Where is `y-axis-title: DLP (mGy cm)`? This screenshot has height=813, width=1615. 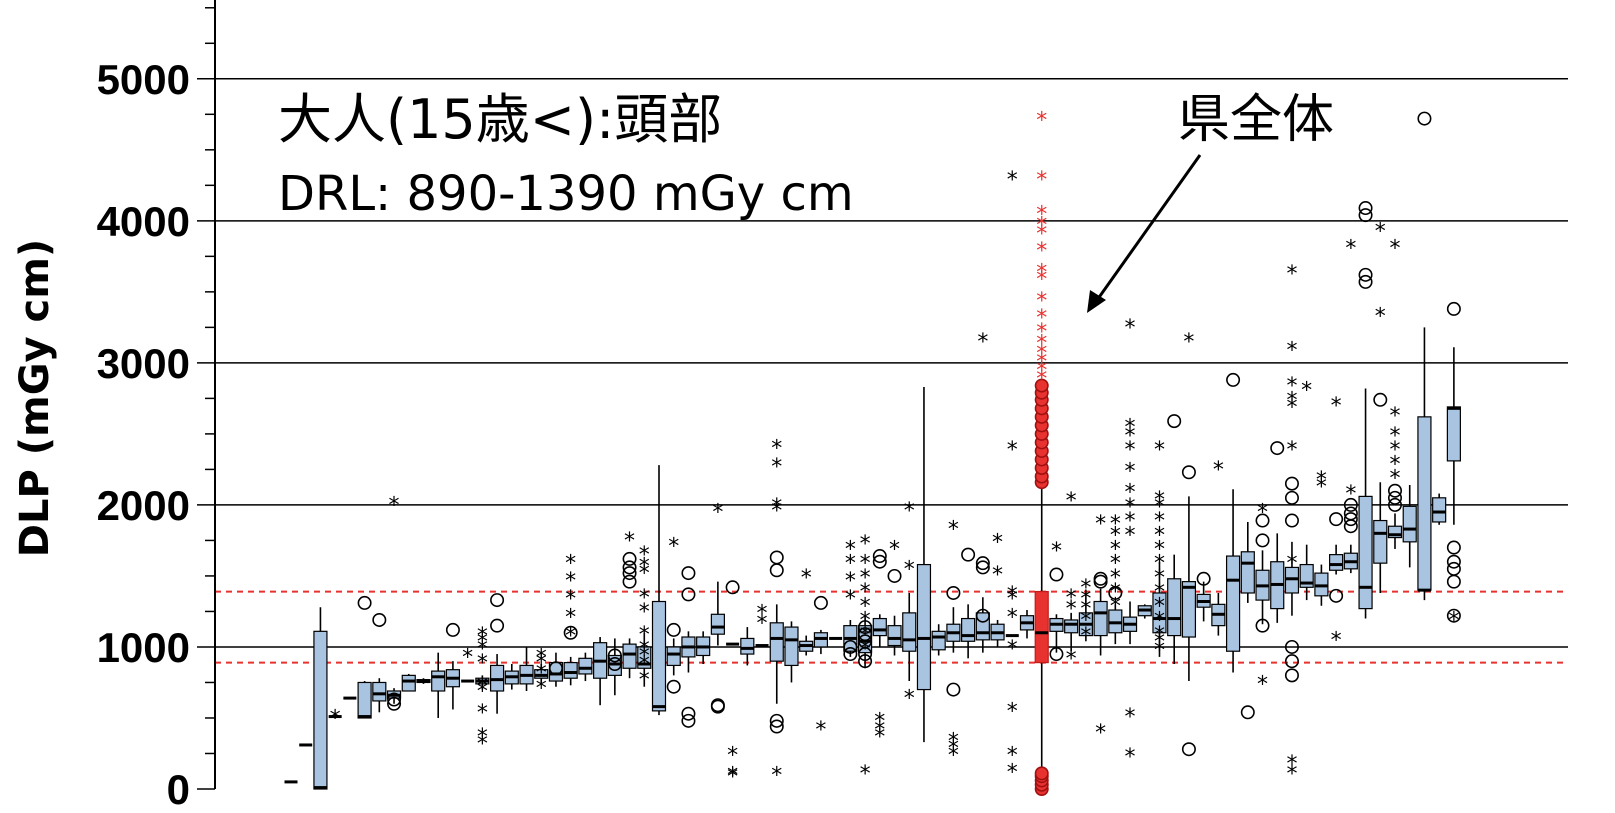 y-axis-title: DLP (mGy cm) is located at coordinates (35, 398).